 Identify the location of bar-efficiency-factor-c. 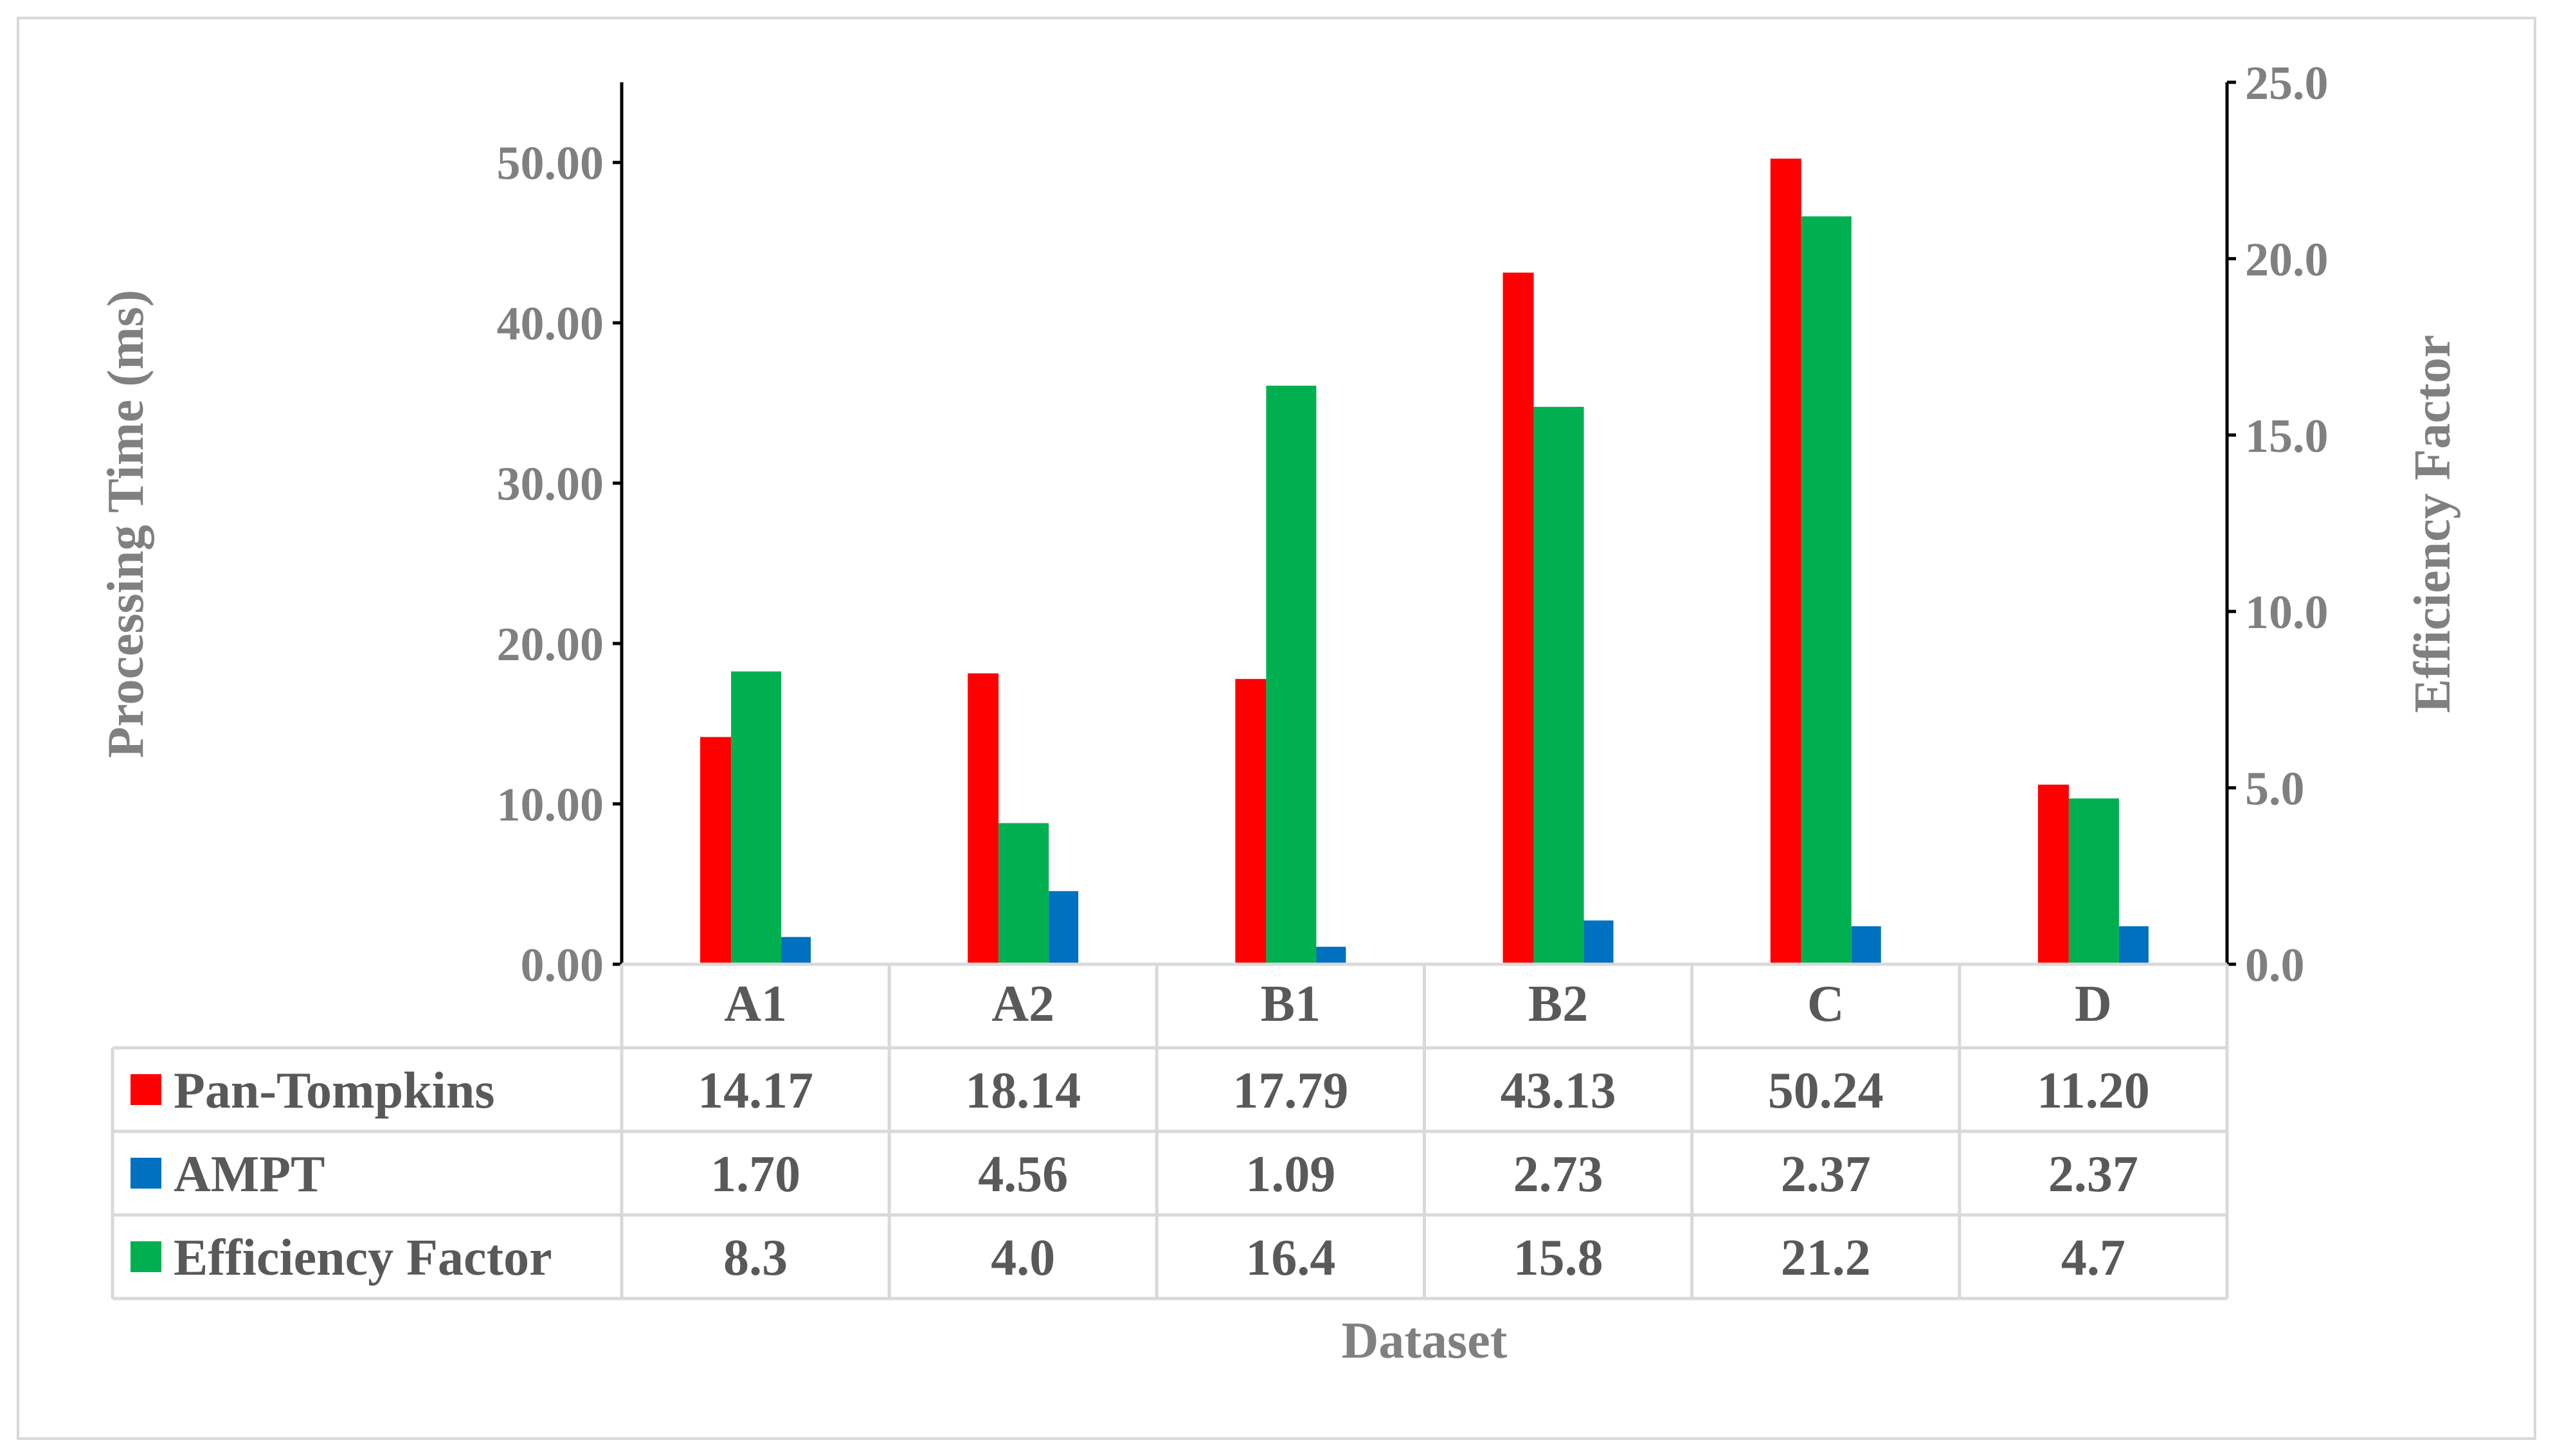
(1827, 590).